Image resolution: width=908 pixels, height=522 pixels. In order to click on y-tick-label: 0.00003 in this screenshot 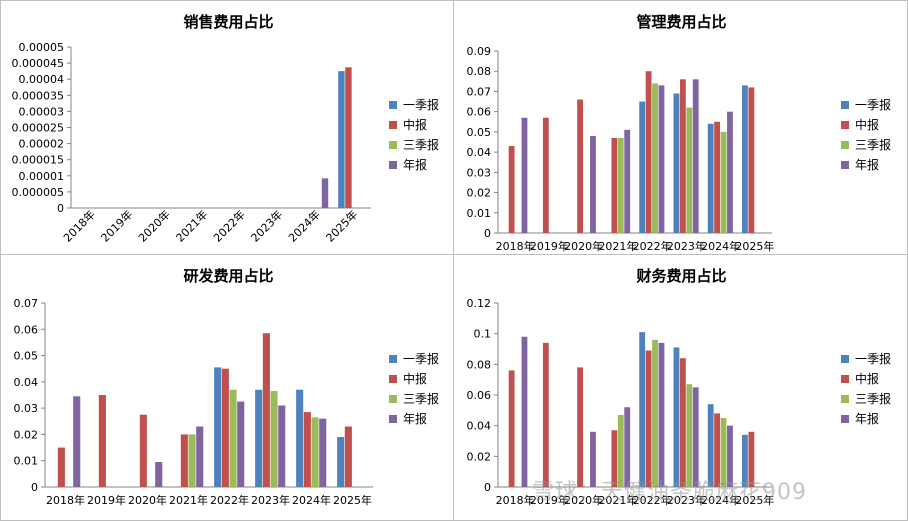, I will do `click(42, 111)`.